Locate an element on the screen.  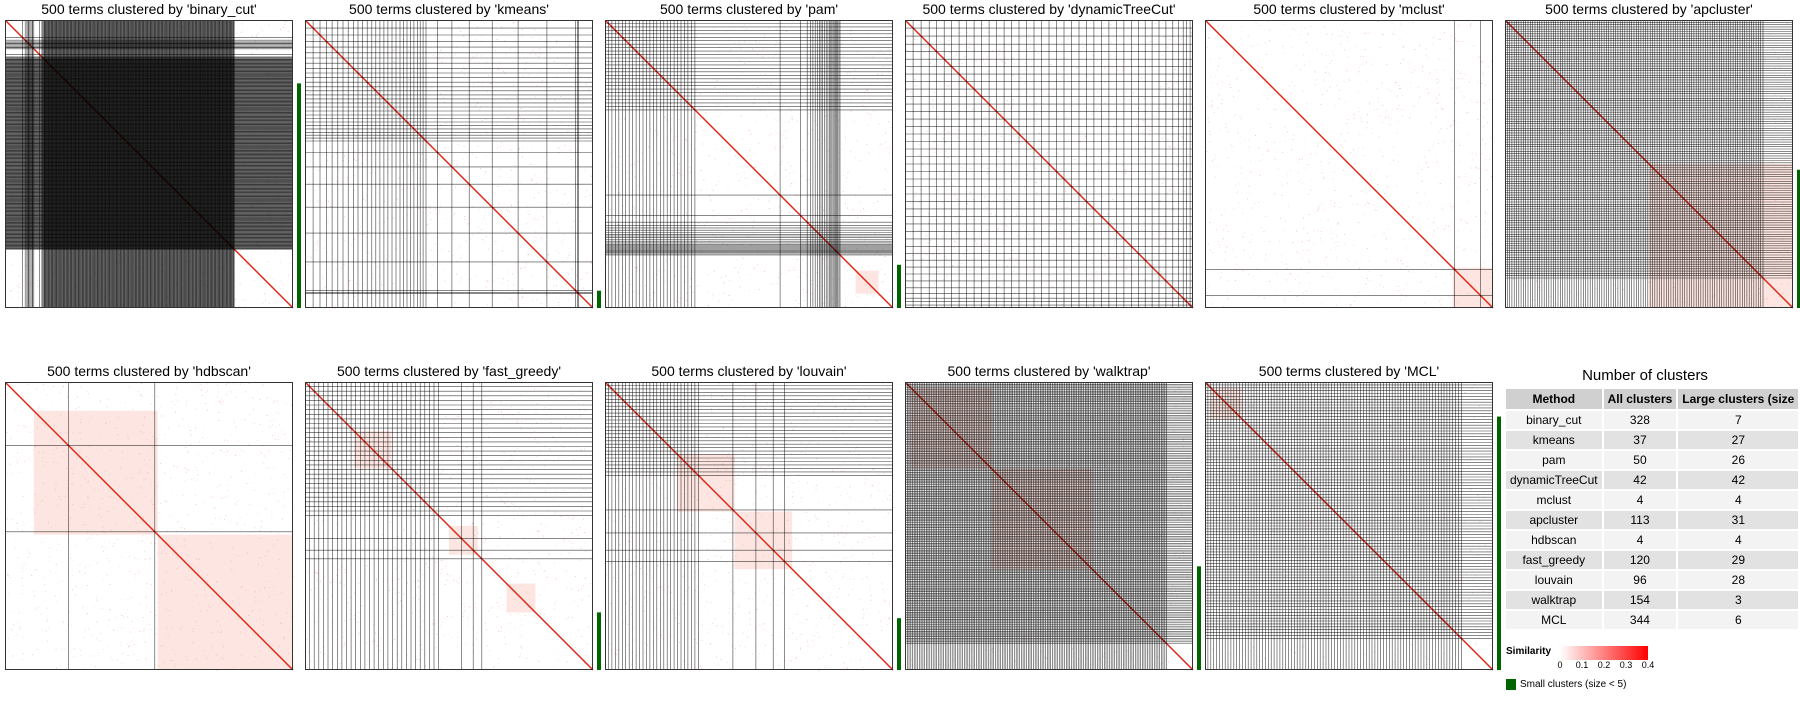
table-cell: 120 is located at coordinates (1640, 560).